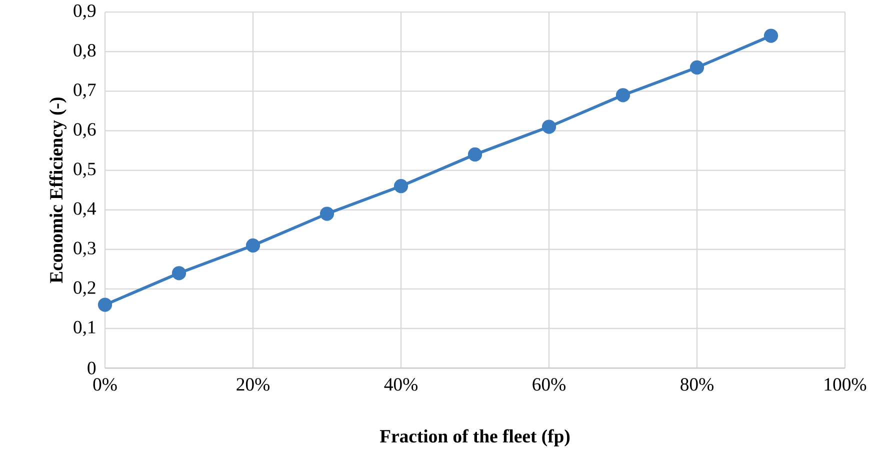 This screenshot has height=463, width=893. Describe the element at coordinates (85, 328) in the screenshot. I see `y-tick-label: 0,1` at that location.